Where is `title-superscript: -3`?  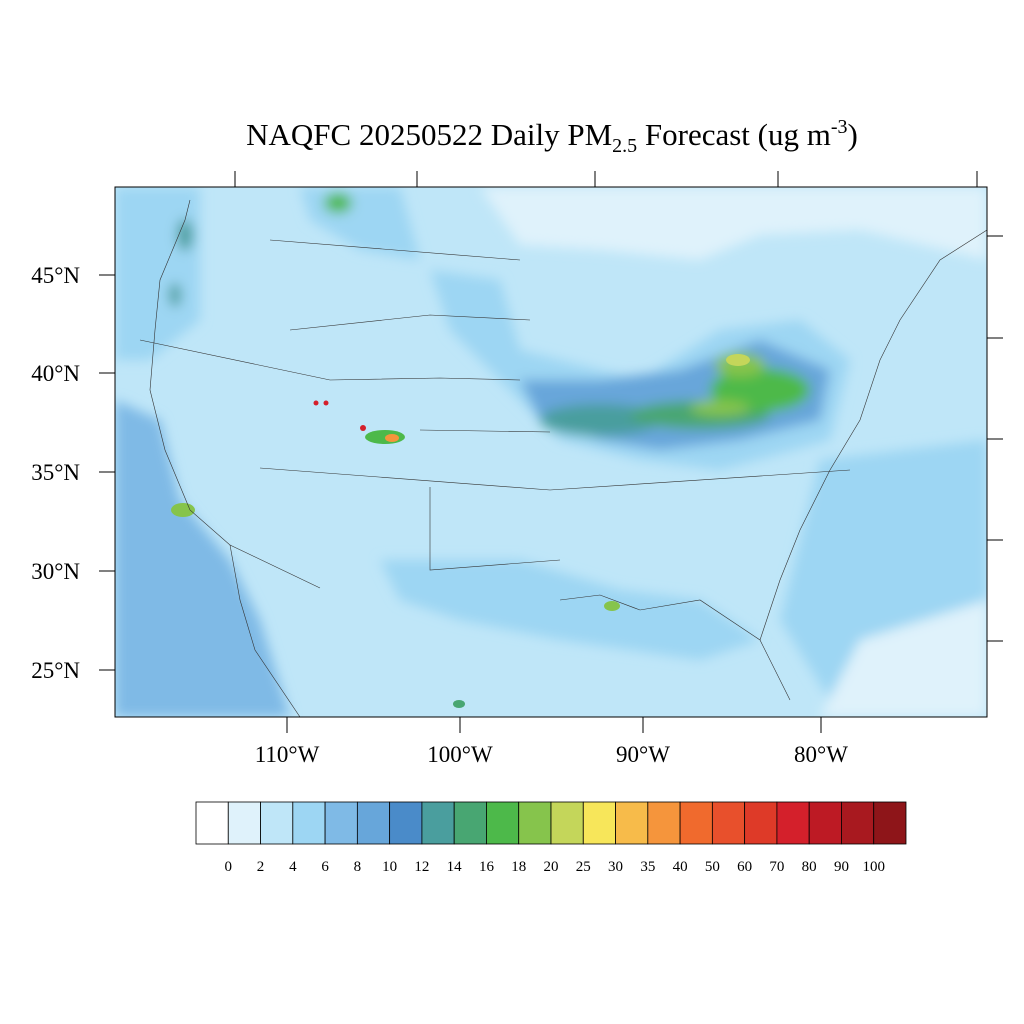
title-superscript: -3 is located at coordinates (839, 127).